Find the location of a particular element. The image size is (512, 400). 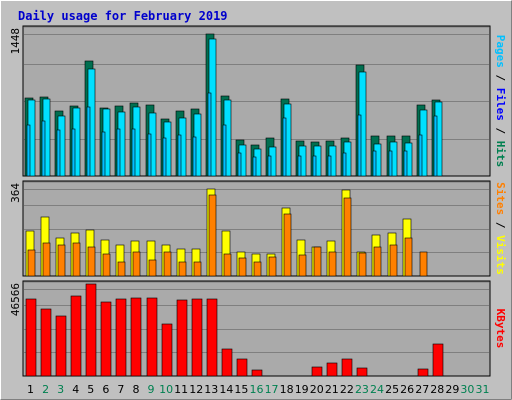

x-tick-label-20: 20 is located at coordinates (317, 389).